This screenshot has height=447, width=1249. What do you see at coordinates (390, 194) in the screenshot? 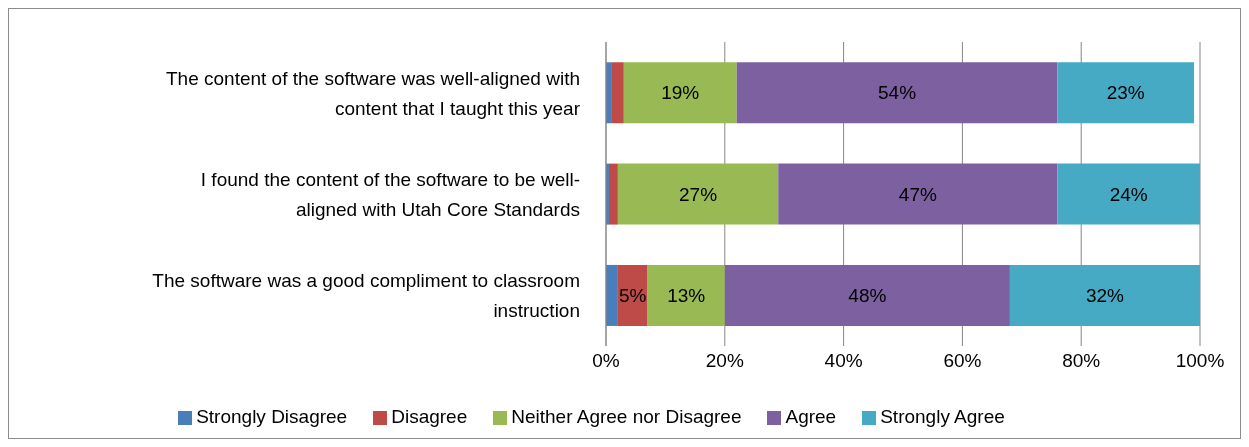
I see `y-tick-label: I found the content of the software to be well-aligned with Utah Core Standards` at bounding box center [390, 194].